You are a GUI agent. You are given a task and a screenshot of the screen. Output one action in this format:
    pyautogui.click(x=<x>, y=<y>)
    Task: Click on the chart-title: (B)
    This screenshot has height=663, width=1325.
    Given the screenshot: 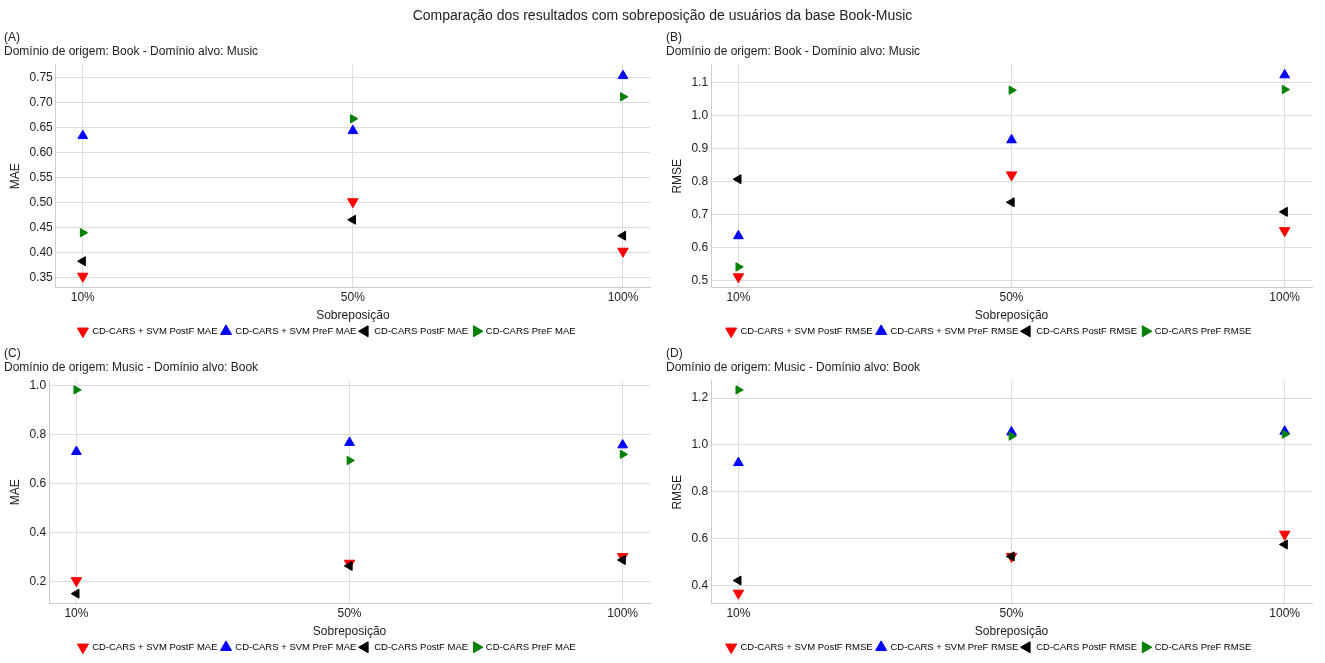 What is the action you would take?
    pyautogui.click(x=674, y=36)
    